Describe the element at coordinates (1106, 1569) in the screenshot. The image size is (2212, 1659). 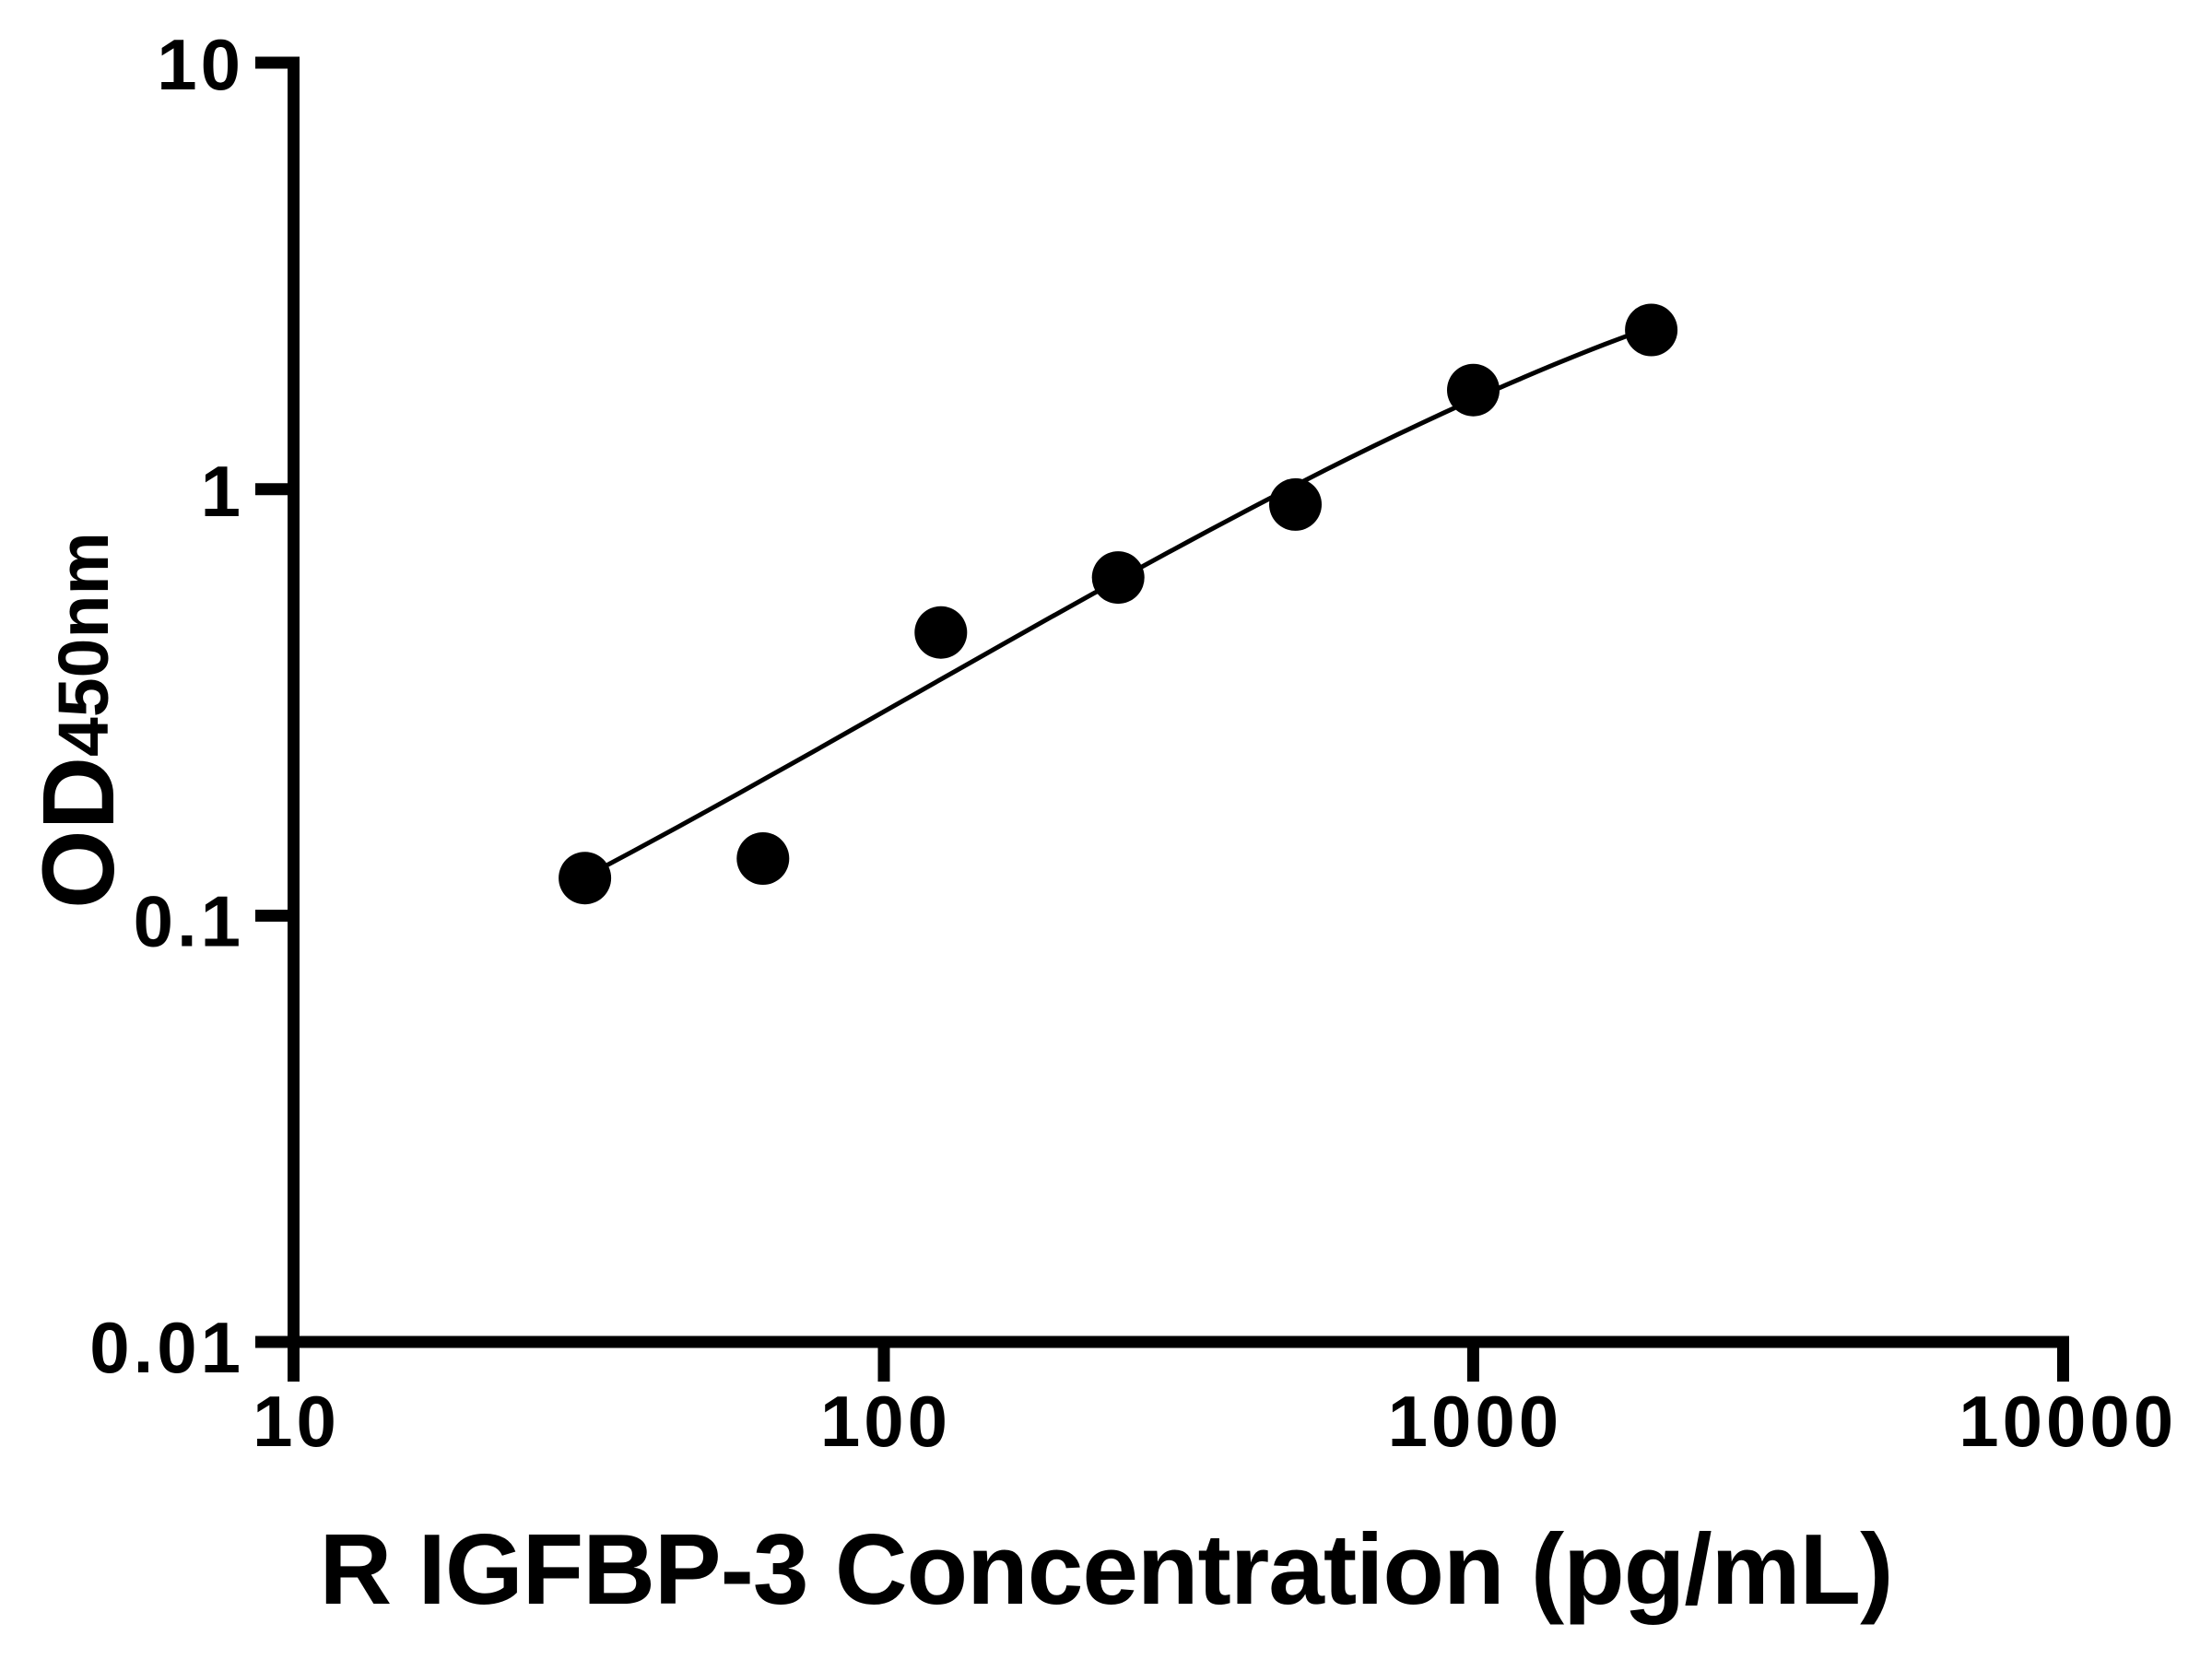
I see `svg-text:R IGFBP-3 Concentration (pg/mL: R IGFBP-3 Concentration (pg/mL)` at that location.